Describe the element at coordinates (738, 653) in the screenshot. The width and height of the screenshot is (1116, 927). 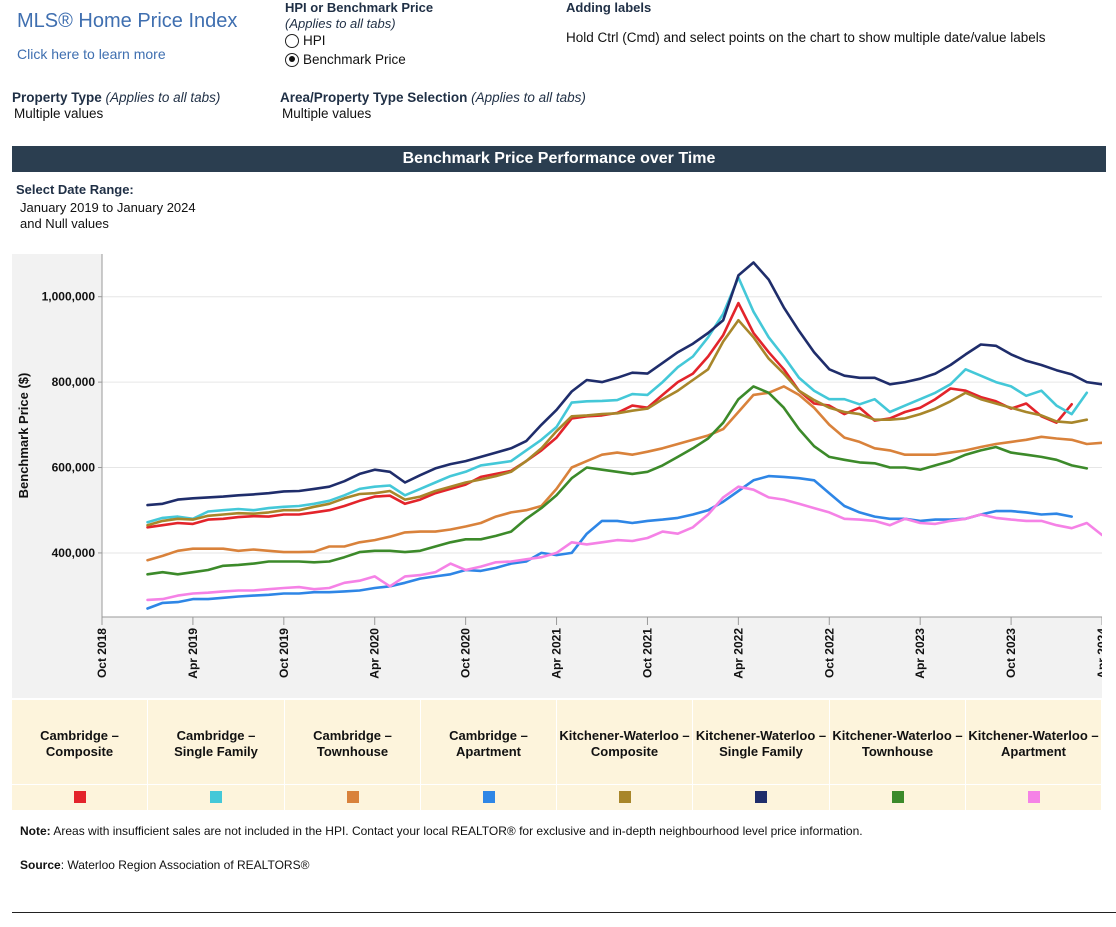
I see `x-tick-label: Apr 2022` at that location.